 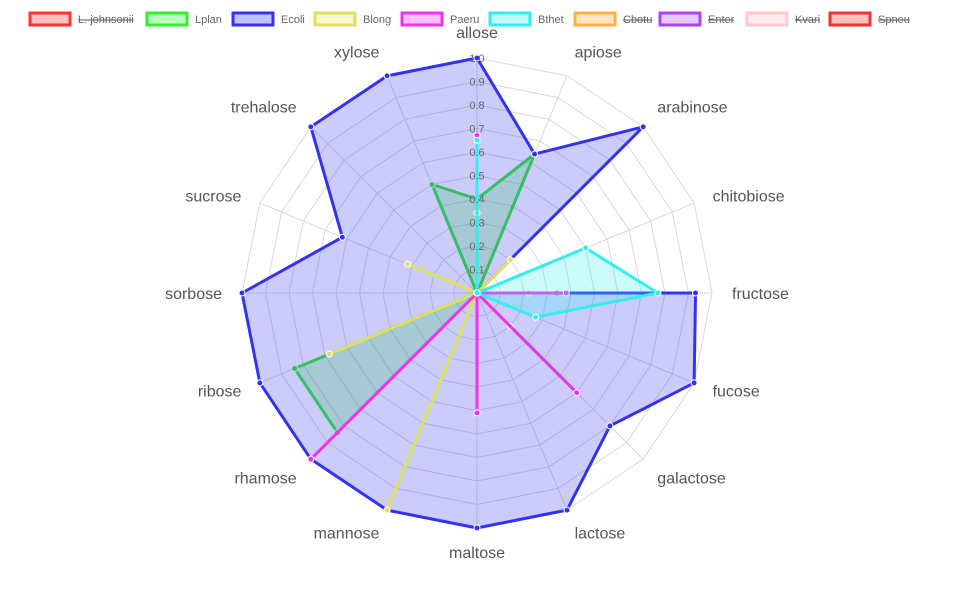 I want to click on tick-label: 0.5, so click(x=476, y=177).